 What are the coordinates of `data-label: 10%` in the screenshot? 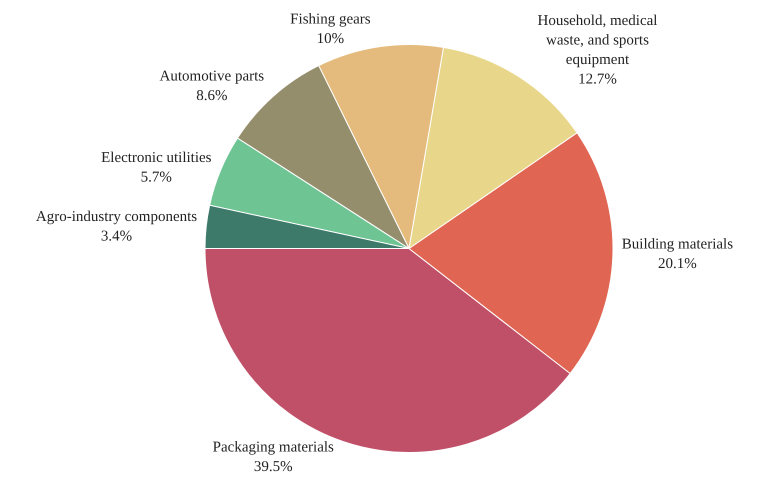 It's located at (330, 38).